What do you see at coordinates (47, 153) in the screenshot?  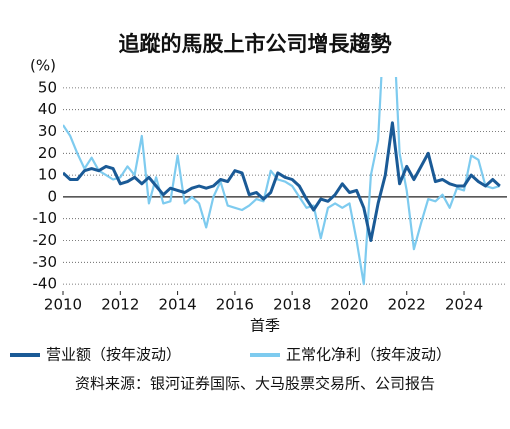 I see `y-tick-label: 20` at bounding box center [47, 153].